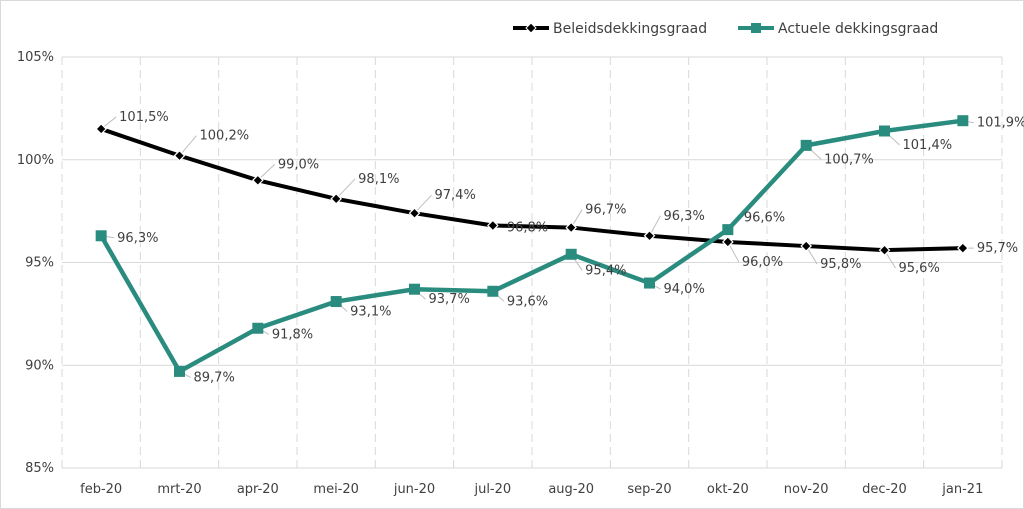 The width and height of the screenshot is (1024, 509). Describe the element at coordinates (35, 57) in the screenshot. I see `y-tick-label: 105%` at that location.